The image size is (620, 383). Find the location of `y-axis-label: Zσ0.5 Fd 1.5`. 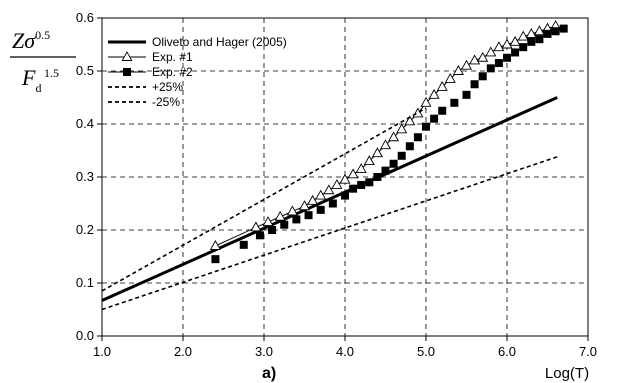

y-axis-label: Zσ0.5 Fd 1.5 is located at coordinates (43, 61).